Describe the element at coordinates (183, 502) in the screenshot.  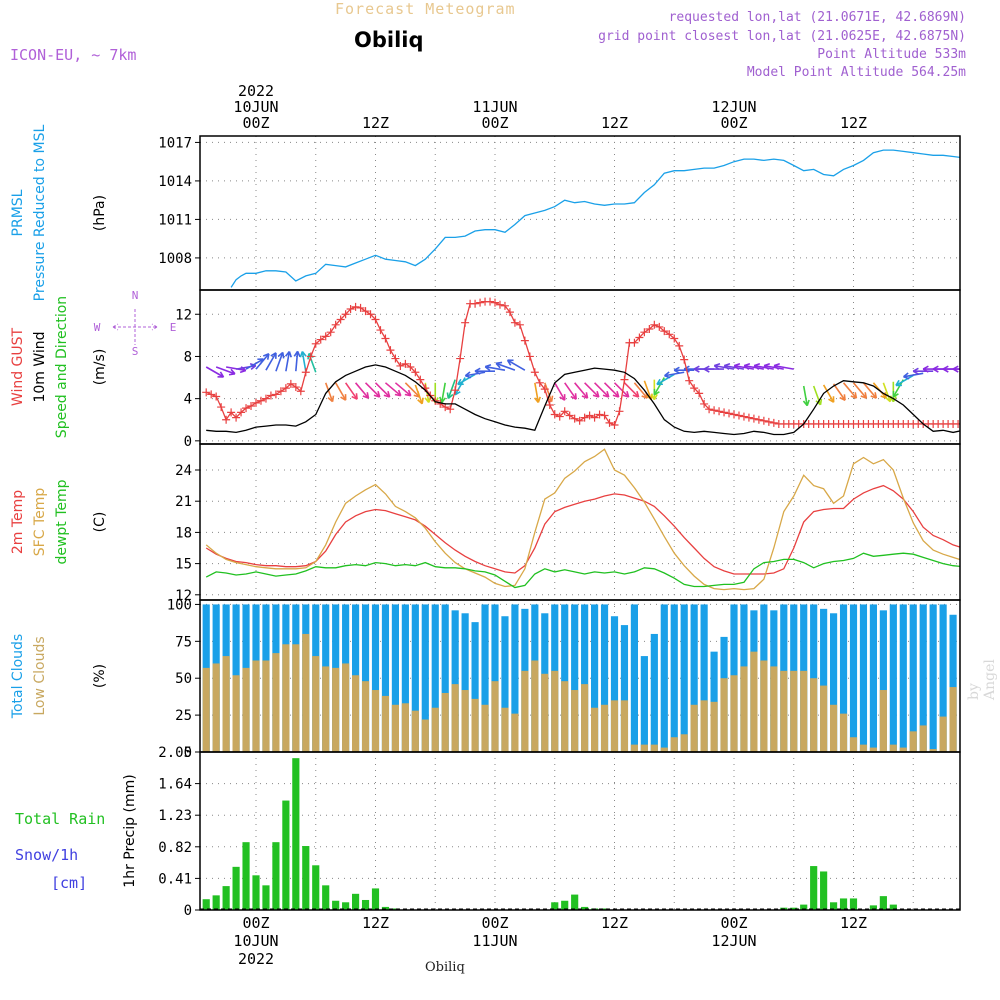
I see `y-tick-label: 21` at that location.